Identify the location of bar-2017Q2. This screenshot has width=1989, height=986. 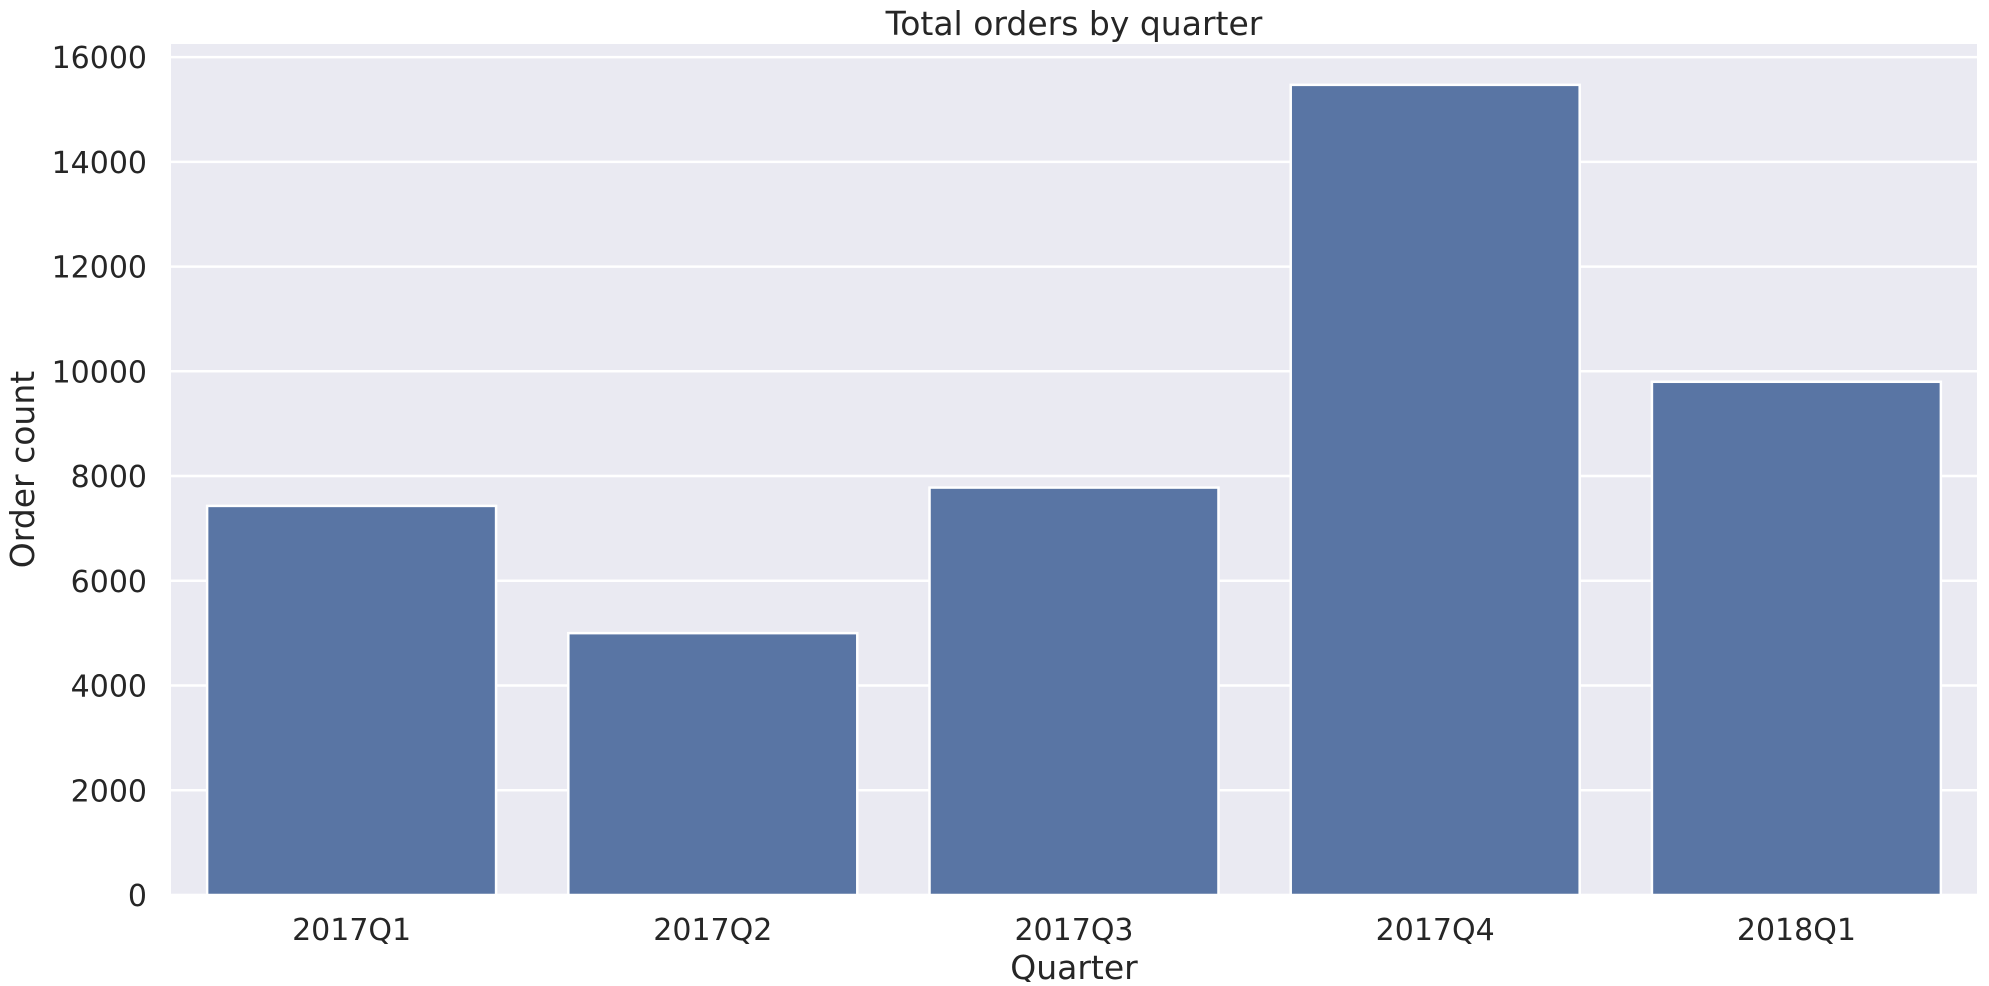
(713, 764).